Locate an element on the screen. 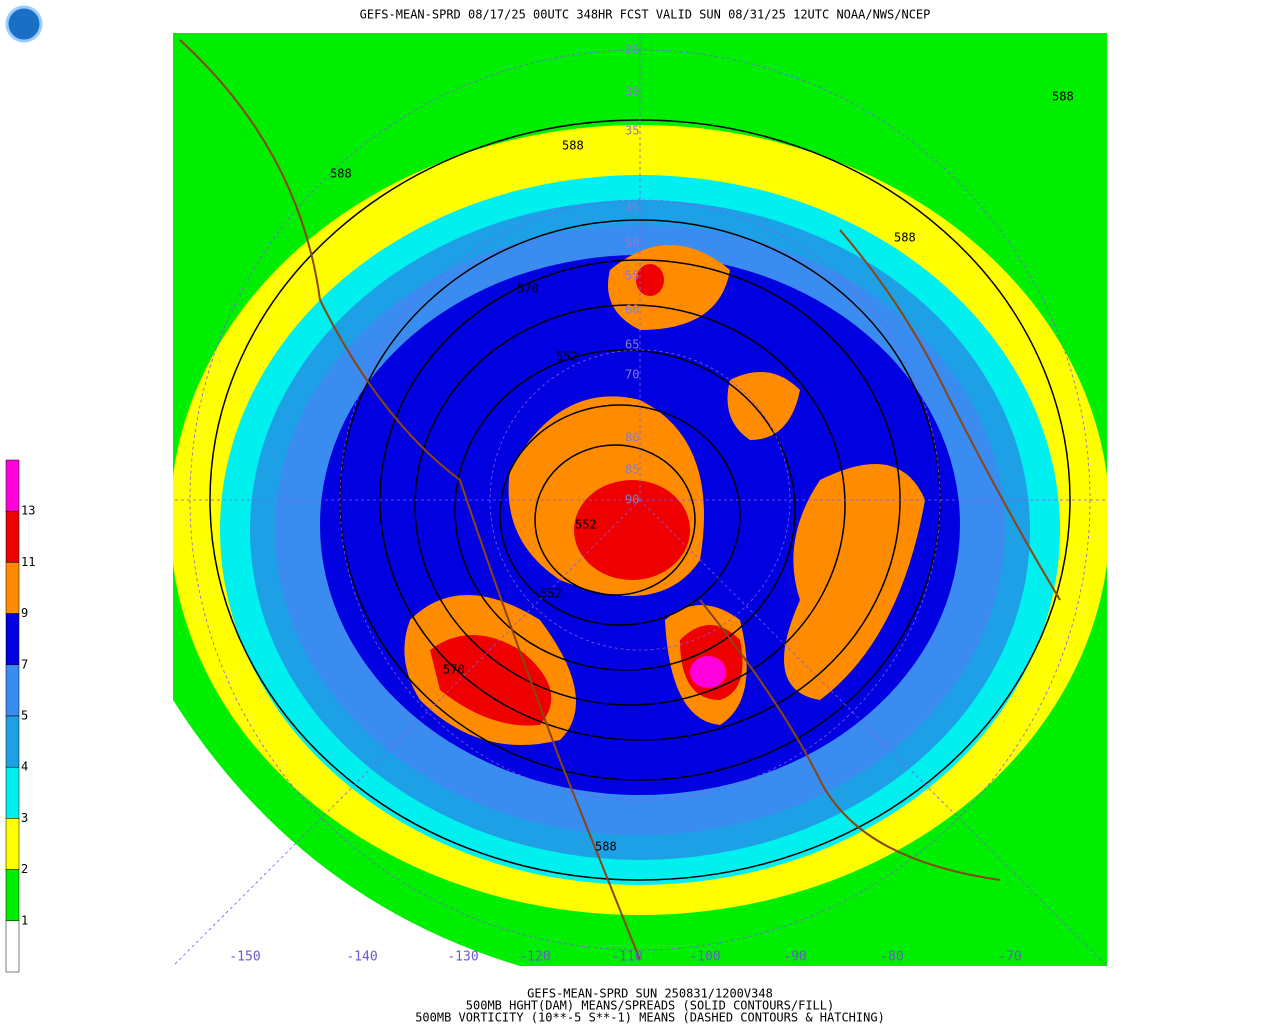 Image resolution: width=1280 pixels, height=1028 pixels. lon-label: -90 is located at coordinates (794, 957).